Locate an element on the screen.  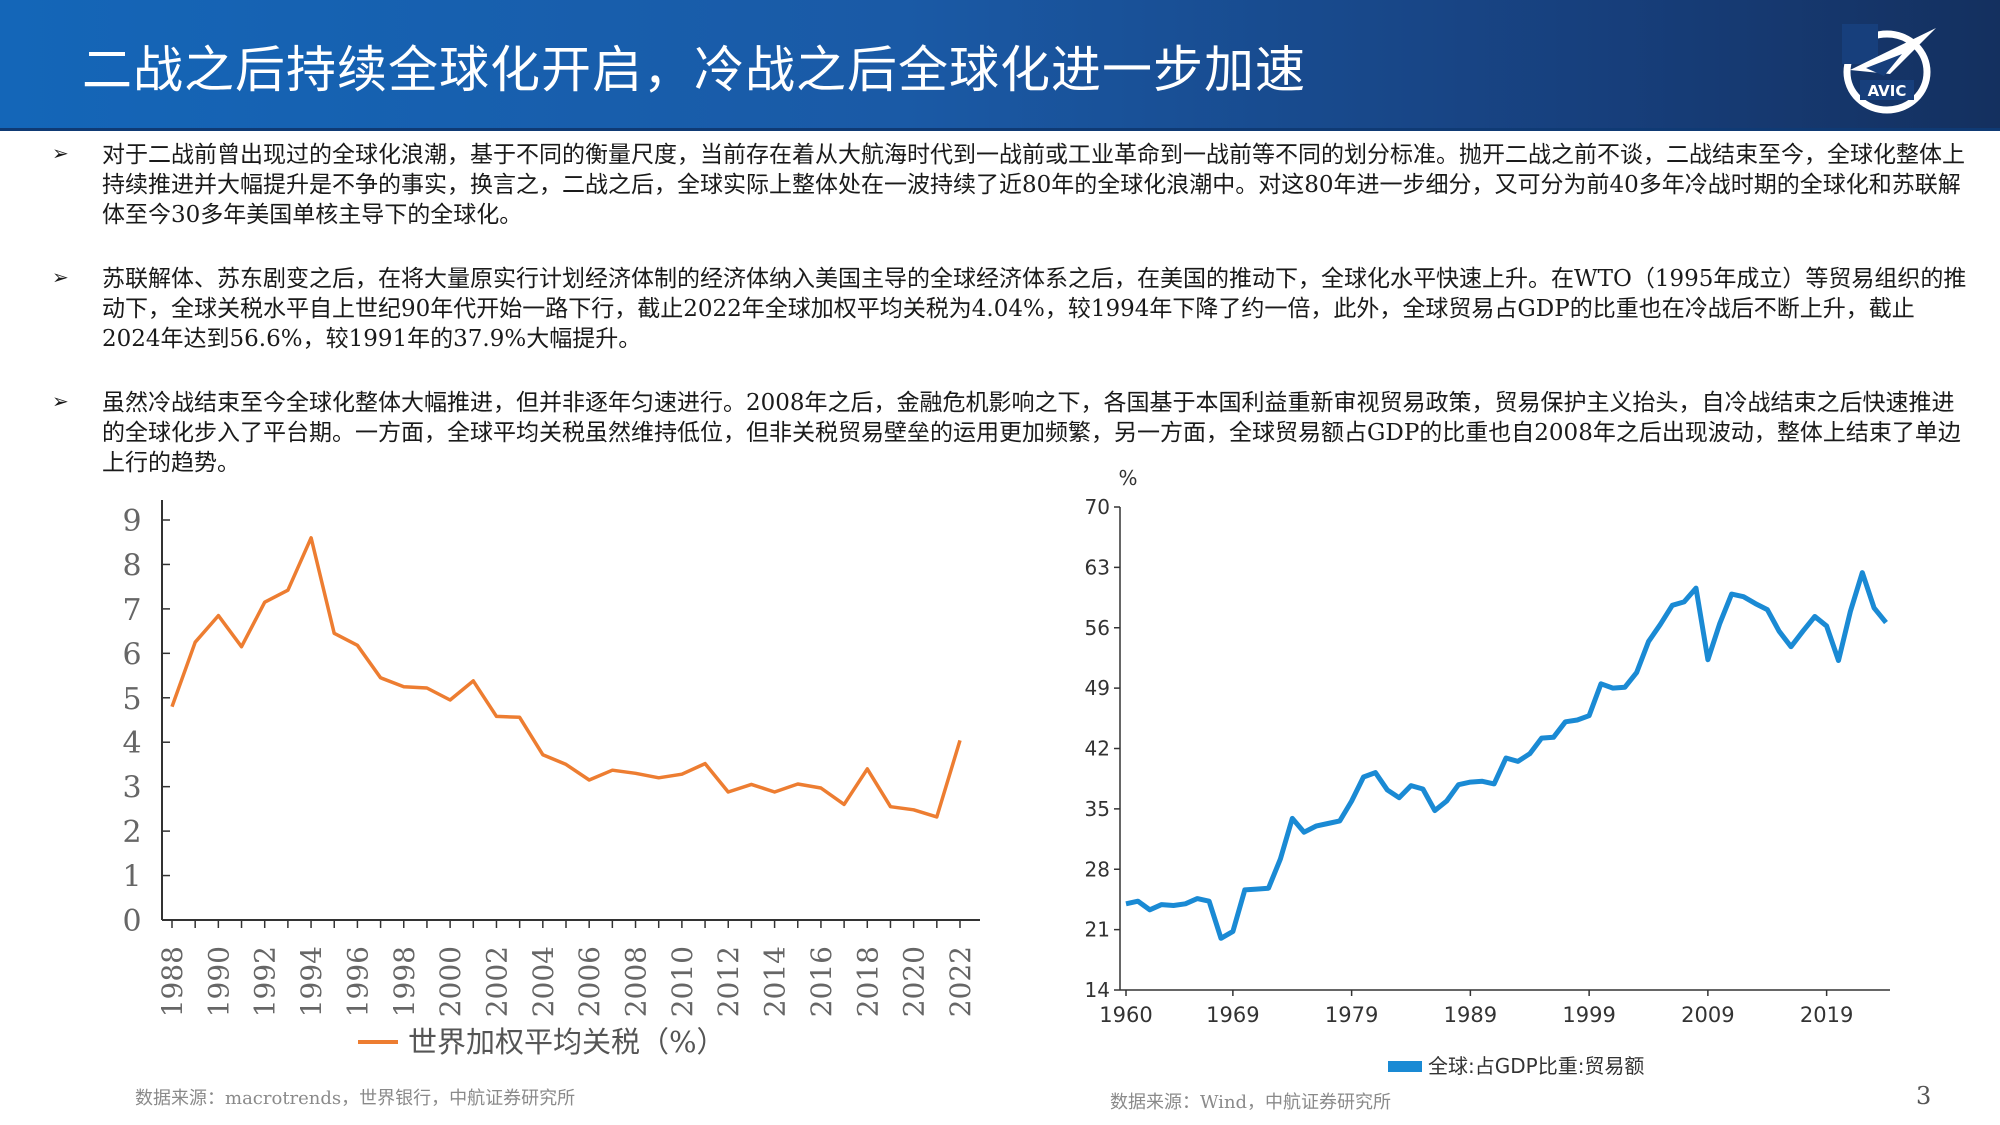
legend-swatch is located at coordinates (1405, 1066).